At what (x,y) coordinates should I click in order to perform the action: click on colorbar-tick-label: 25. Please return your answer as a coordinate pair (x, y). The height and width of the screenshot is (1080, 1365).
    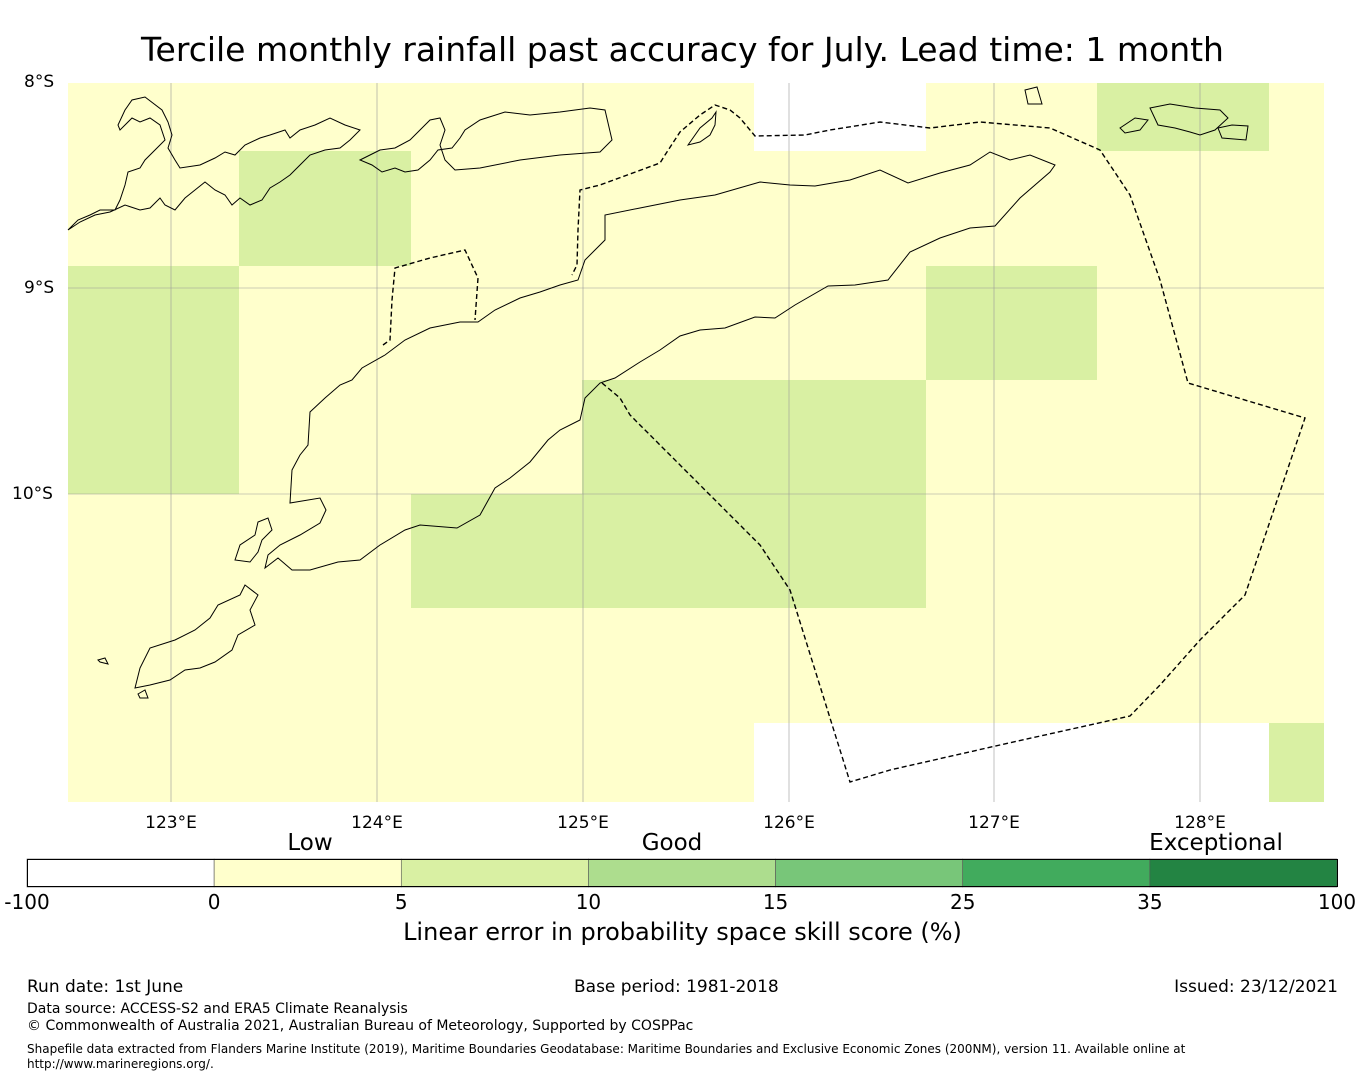
    Looking at the image, I should click on (962, 902).